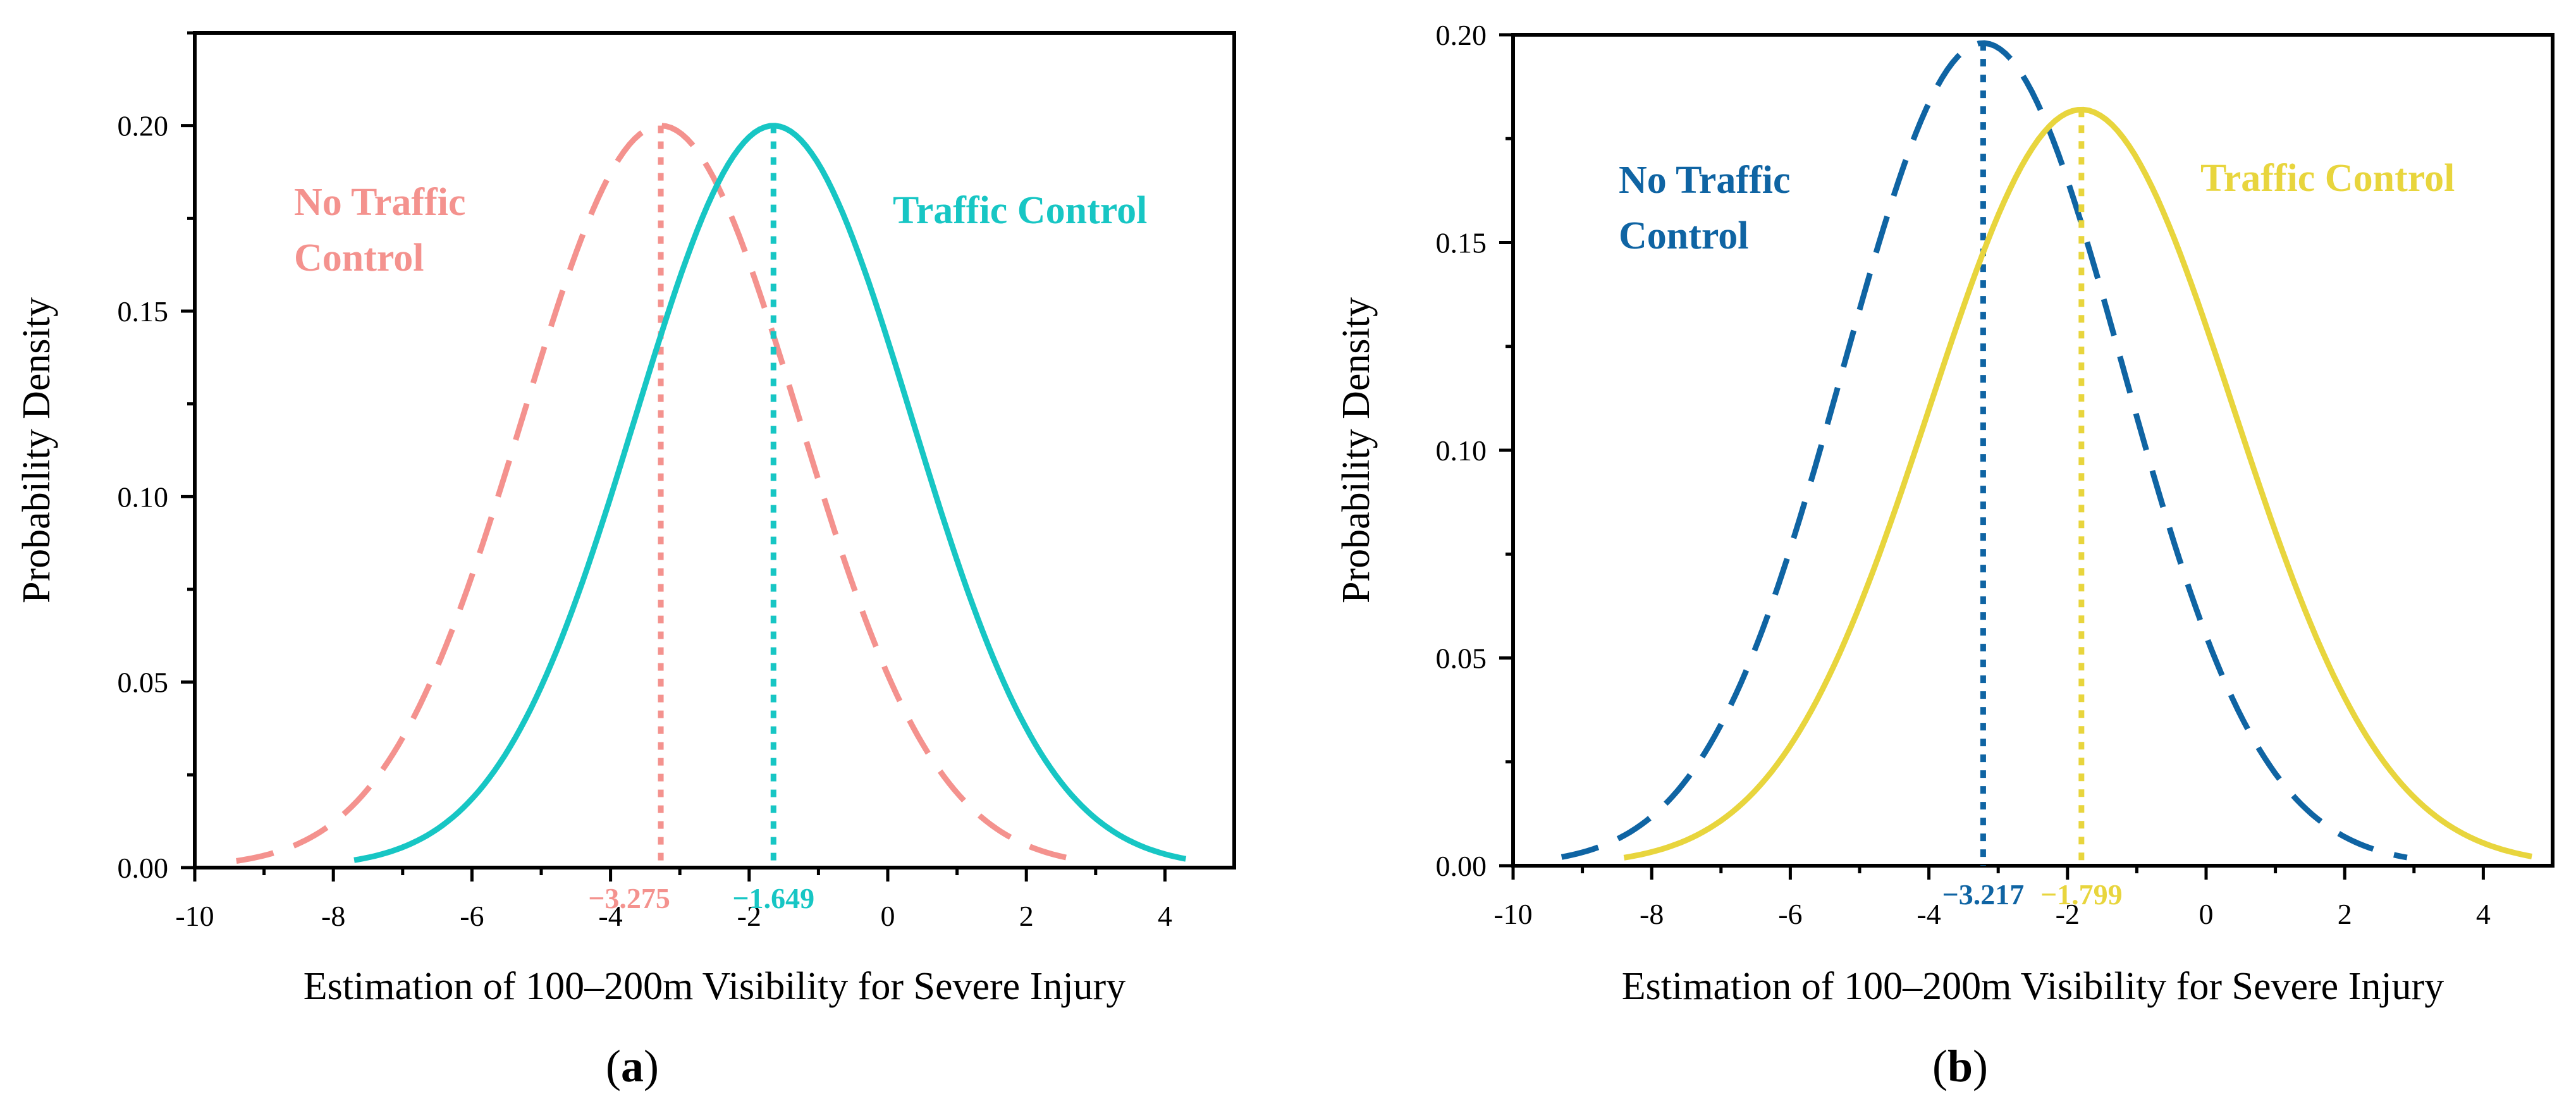 The width and height of the screenshot is (2576, 1106). I want to click on mean-value-label: −1.649, so click(773, 898).